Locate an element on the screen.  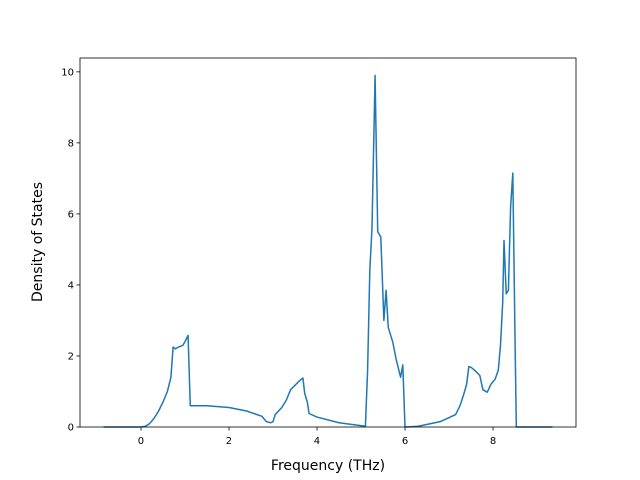
y-tick-label: 8 is located at coordinates (71, 143).